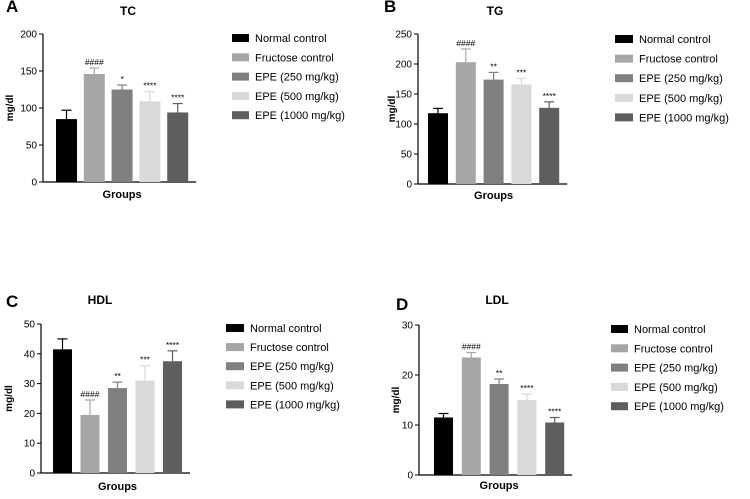 Image resolution: width=750 pixels, height=499 pixels. What do you see at coordinates (410, 476) in the screenshot?
I see `y-tick-label-ldl: 0` at bounding box center [410, 476].